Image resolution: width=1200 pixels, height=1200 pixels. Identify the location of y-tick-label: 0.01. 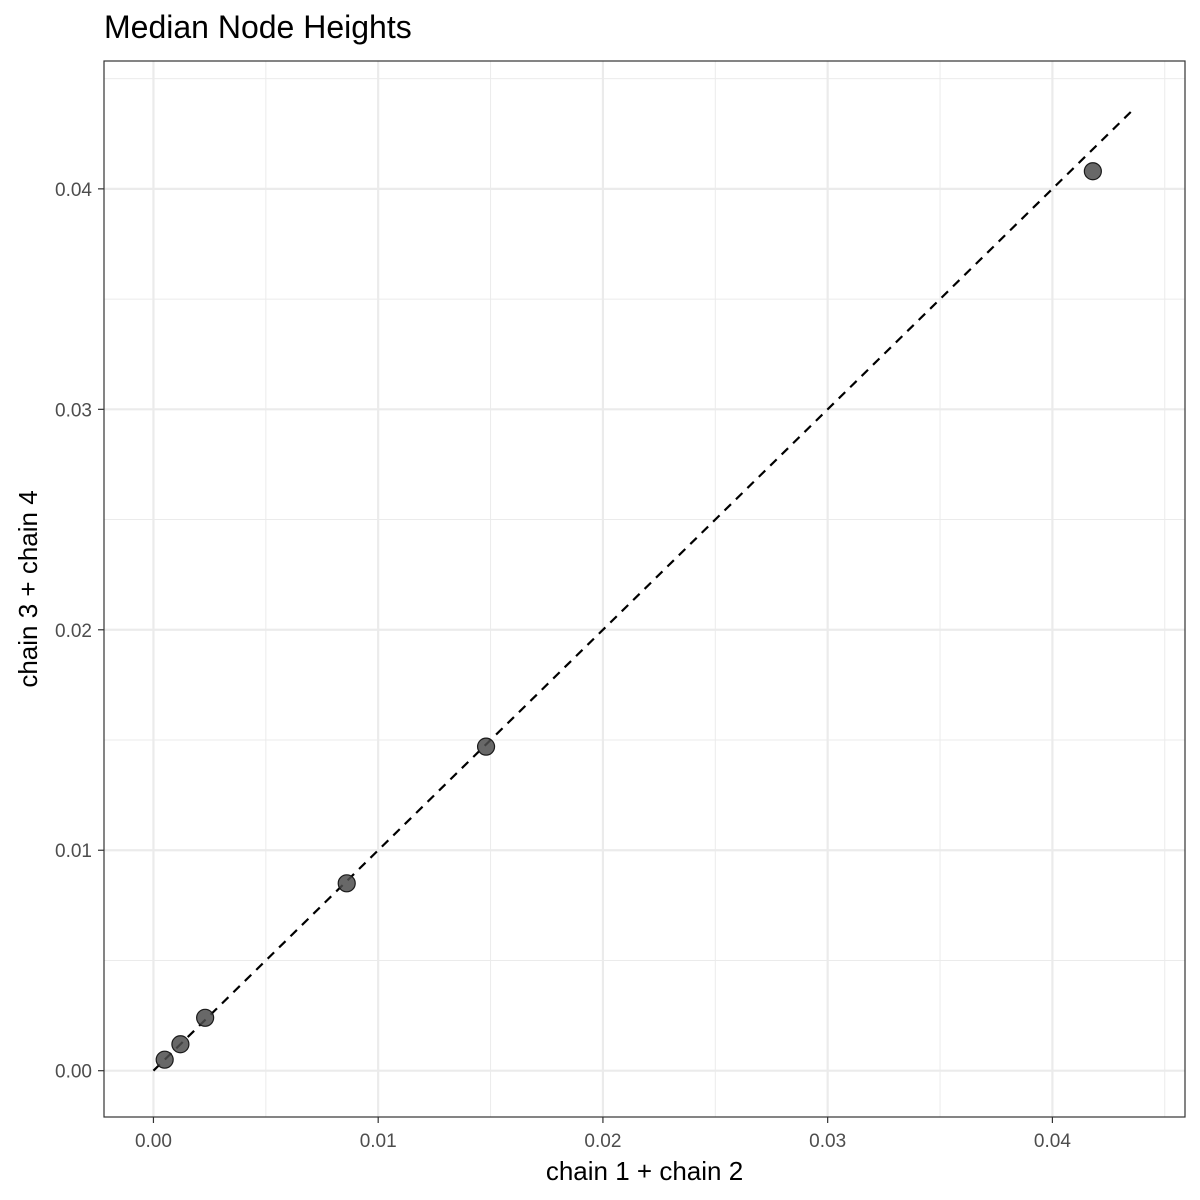
(73, 851).